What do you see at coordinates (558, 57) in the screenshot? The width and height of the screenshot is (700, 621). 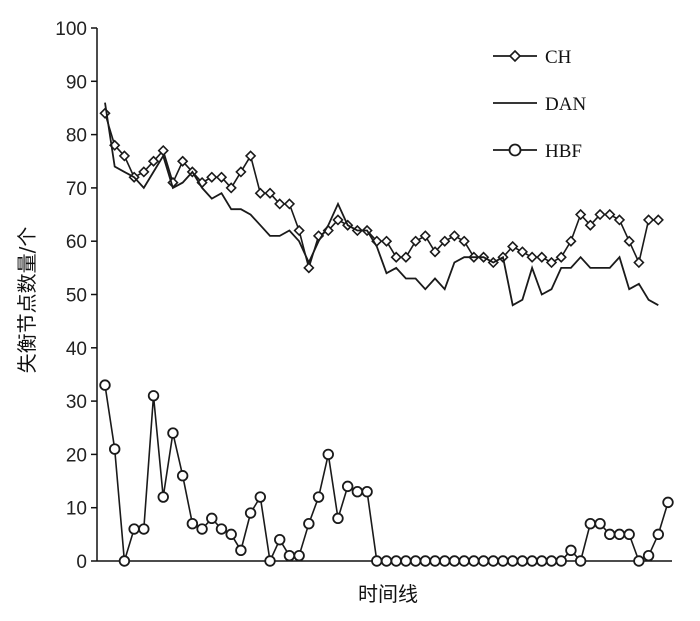 I see `legend-label-ch: CH` at bounding box center [558, 57].